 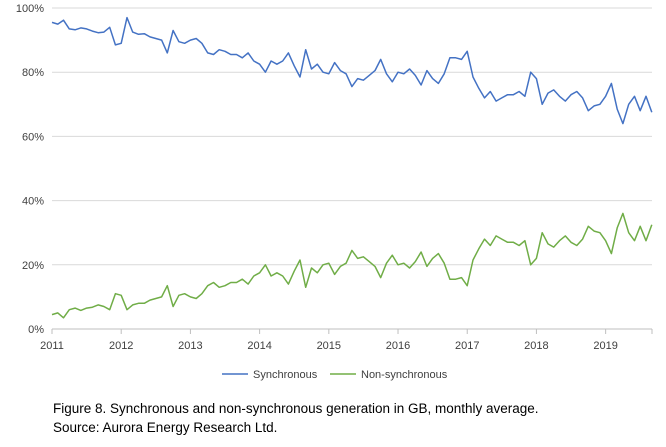 I want to click on y-tick-label: 40%, so click(x=33, y=202).